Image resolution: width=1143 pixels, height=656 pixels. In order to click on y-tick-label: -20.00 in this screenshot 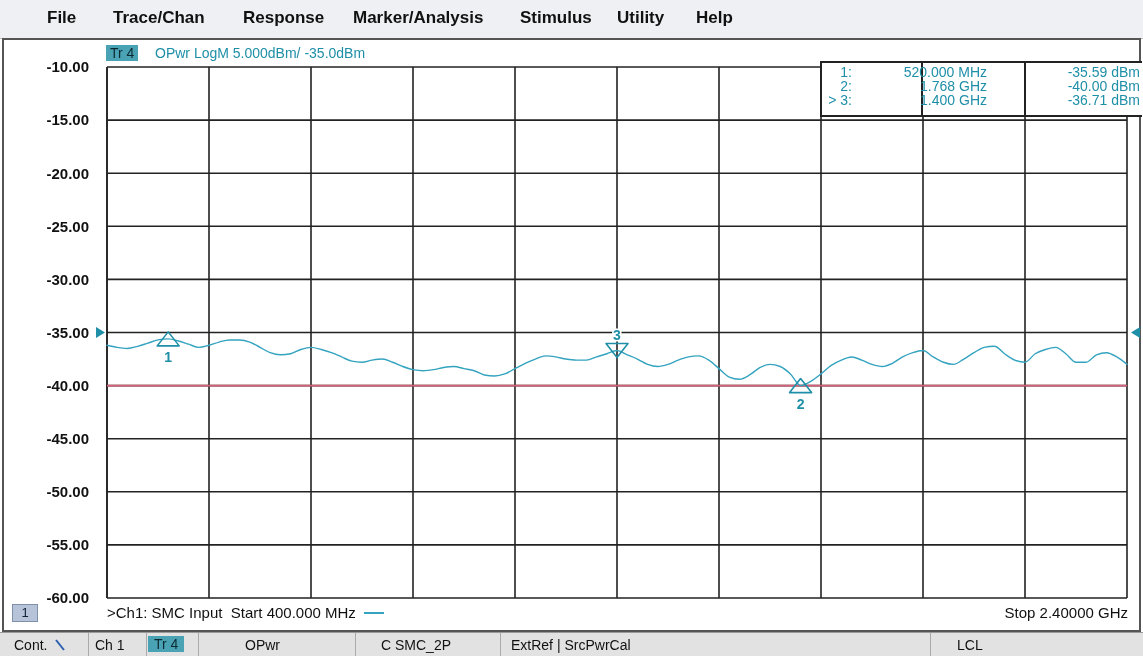, I will do `click(67, 173)`.